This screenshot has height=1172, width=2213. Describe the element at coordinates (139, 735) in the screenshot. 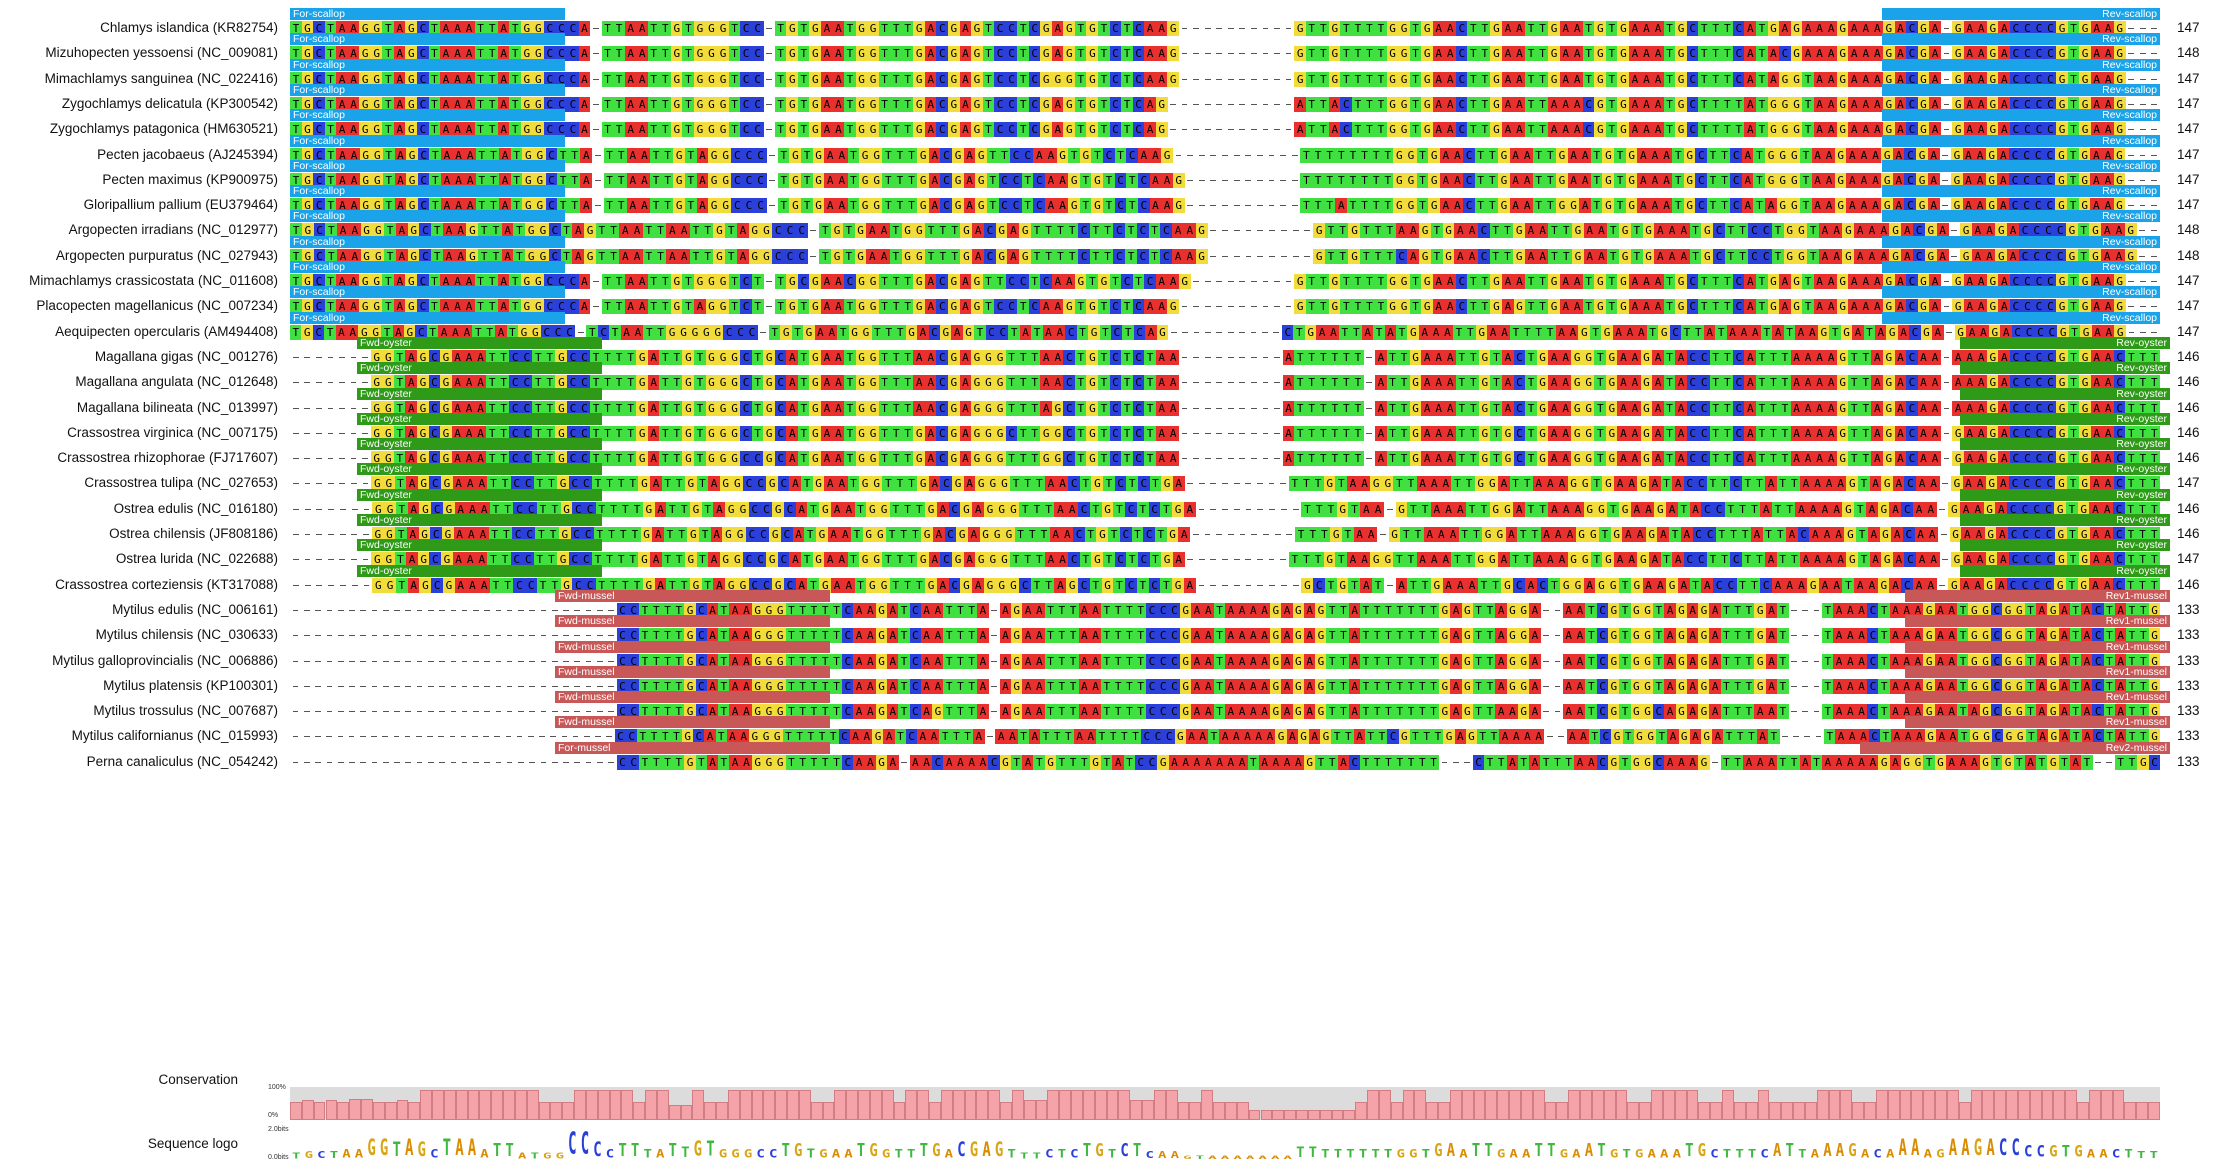

I see `sequence-name: Mytilus californianus (NC_015993)` at that location.